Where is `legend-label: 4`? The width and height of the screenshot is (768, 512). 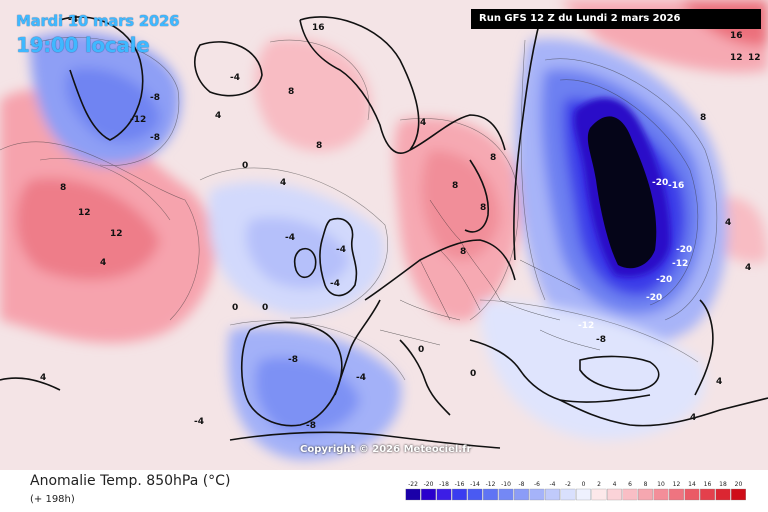
legend-label: 4 is located at coordinates (615, 484).